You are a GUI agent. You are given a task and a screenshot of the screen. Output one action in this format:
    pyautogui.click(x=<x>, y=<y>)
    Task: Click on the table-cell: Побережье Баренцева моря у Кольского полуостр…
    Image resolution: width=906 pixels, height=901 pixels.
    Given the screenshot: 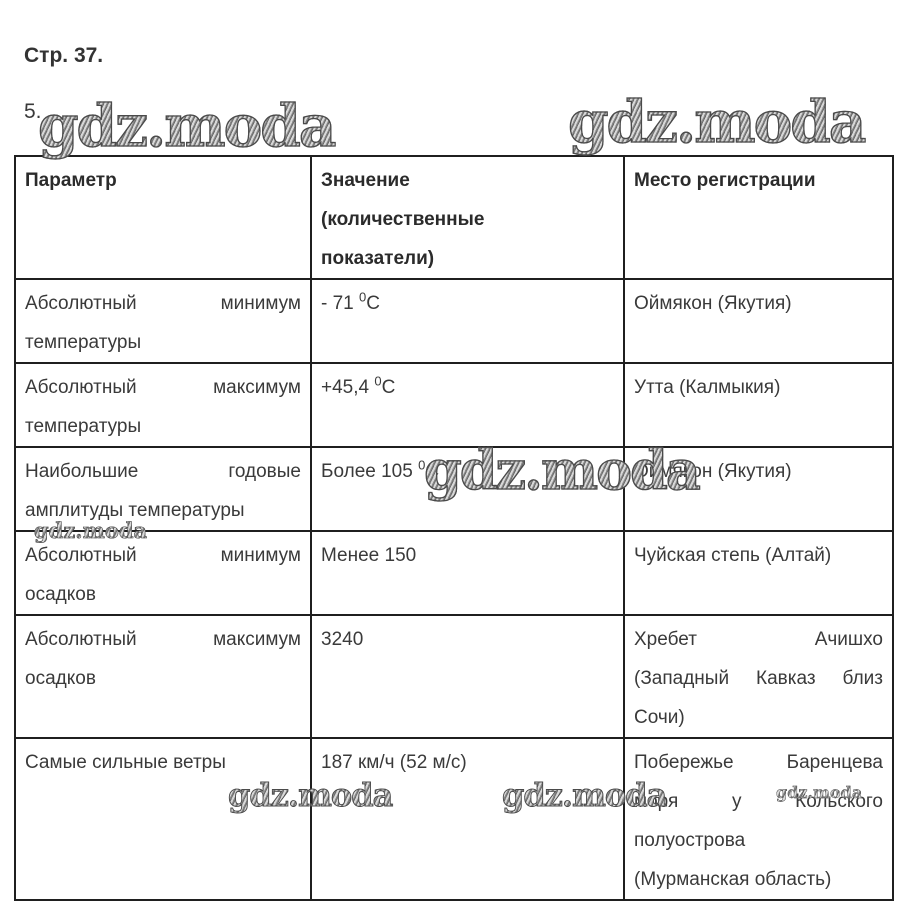 What is the action you would take?
    pyautogui.click(x=758, y=819)
    